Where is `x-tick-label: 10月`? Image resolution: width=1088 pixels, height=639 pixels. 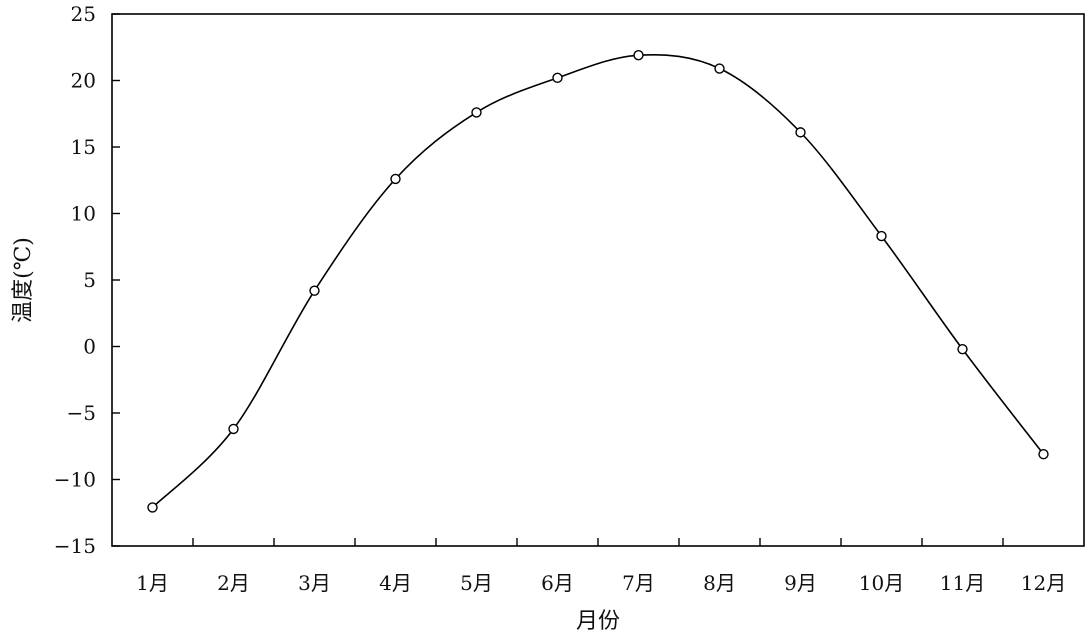
x-tick-label: 10月 is located at coordinates (881, 583).